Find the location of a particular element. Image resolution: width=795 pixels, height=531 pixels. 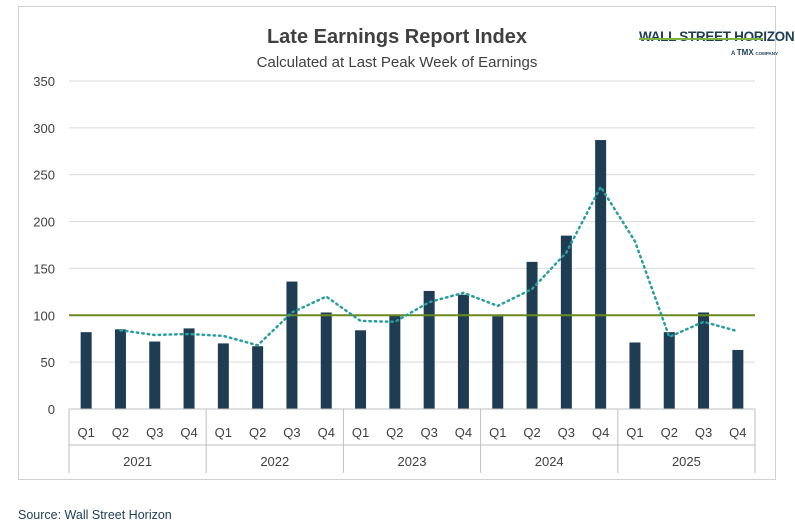

wall-street-horizon-logo: WALL STREET HORIZON A TMX COMPANY is located at coordinates (717, 49).